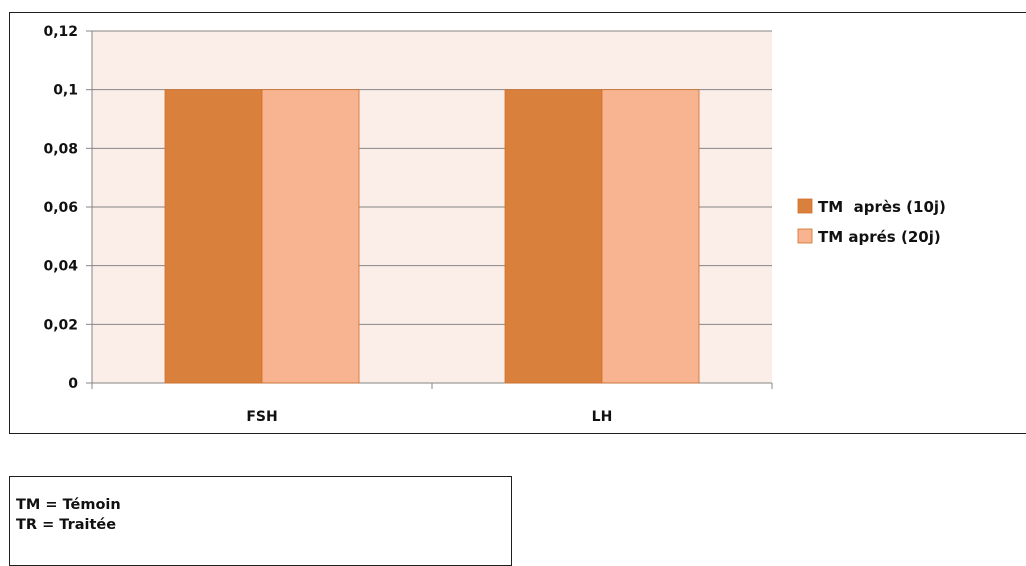  Describe the element at coordinates (60, 325) in the screenshot. I see `y-tick-label: 0,02` at that location.